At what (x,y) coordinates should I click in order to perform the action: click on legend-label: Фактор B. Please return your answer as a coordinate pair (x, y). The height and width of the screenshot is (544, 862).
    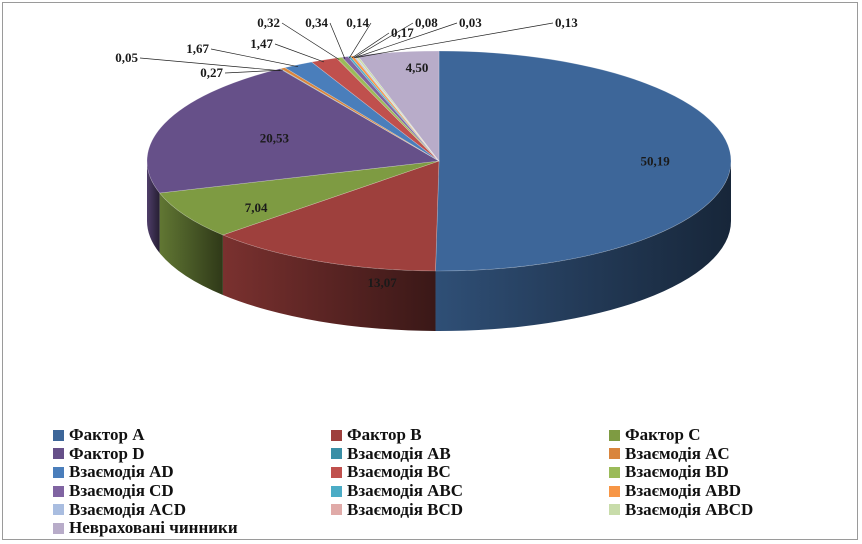
    Looking at the image, I should click on (384, 435).